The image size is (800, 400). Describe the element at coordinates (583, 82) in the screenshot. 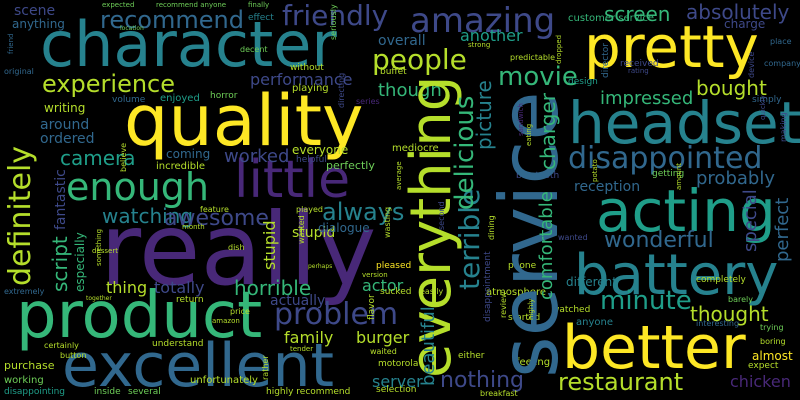

I see `word-design: design` at that location.